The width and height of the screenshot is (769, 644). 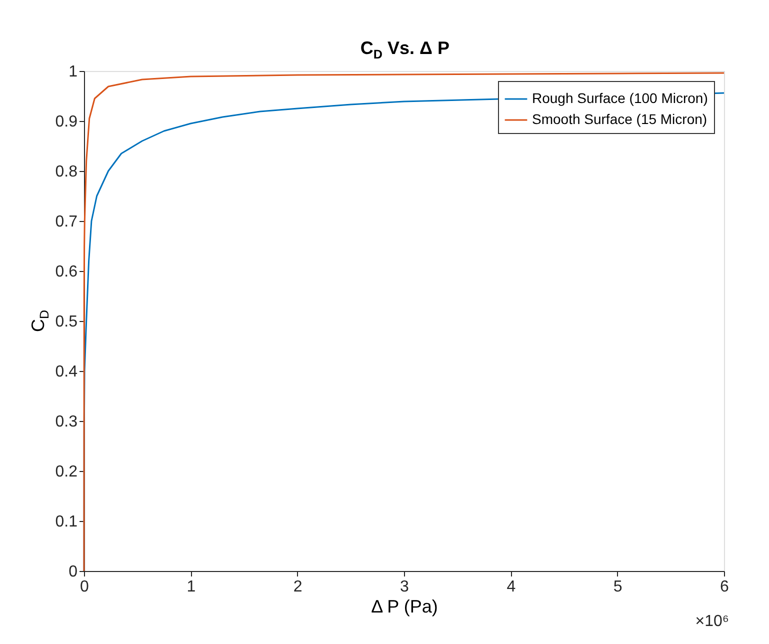 I want to click on legend-label: Smooth Surface (15 Micron), so click(x=620, y=119).